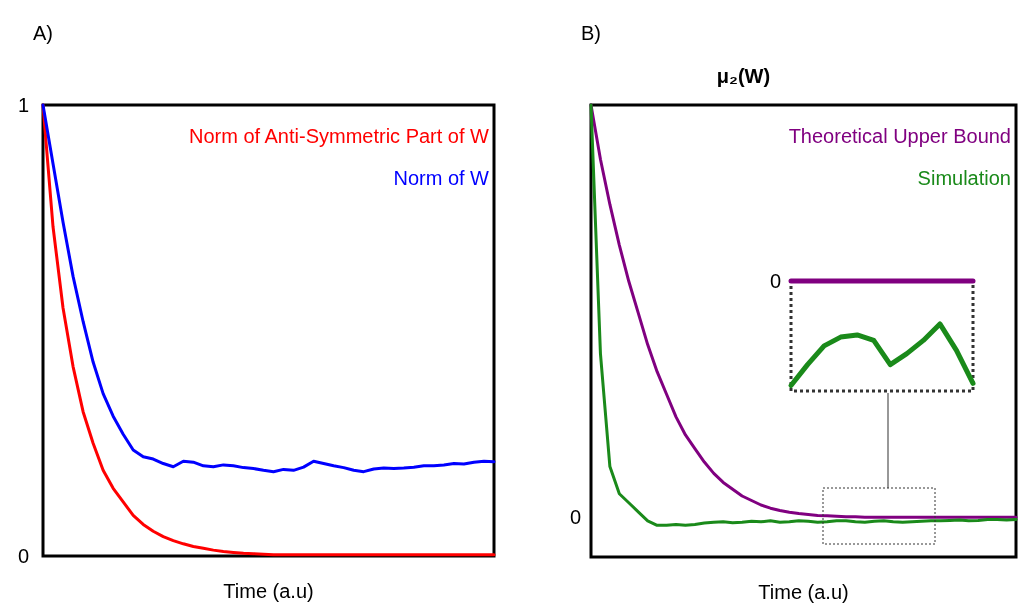 The height and width of the screenshot is (610, 1024). What do you see at coordinates (743, 76) in the screenshot?
I see `chart-title: μ₂(W)` at bounding box center [743, 76].